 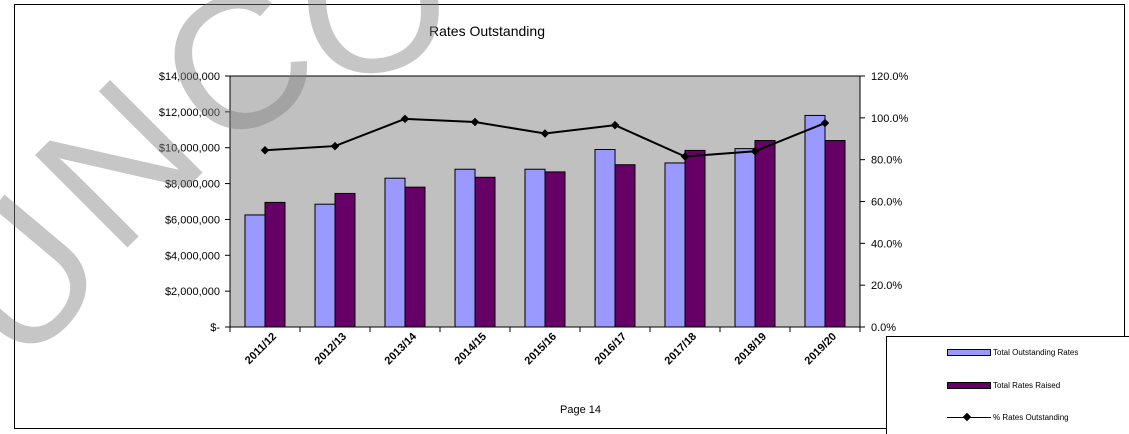 I want to click on y-left-tick-label: $4,000,000, so click(x=192, y=256).